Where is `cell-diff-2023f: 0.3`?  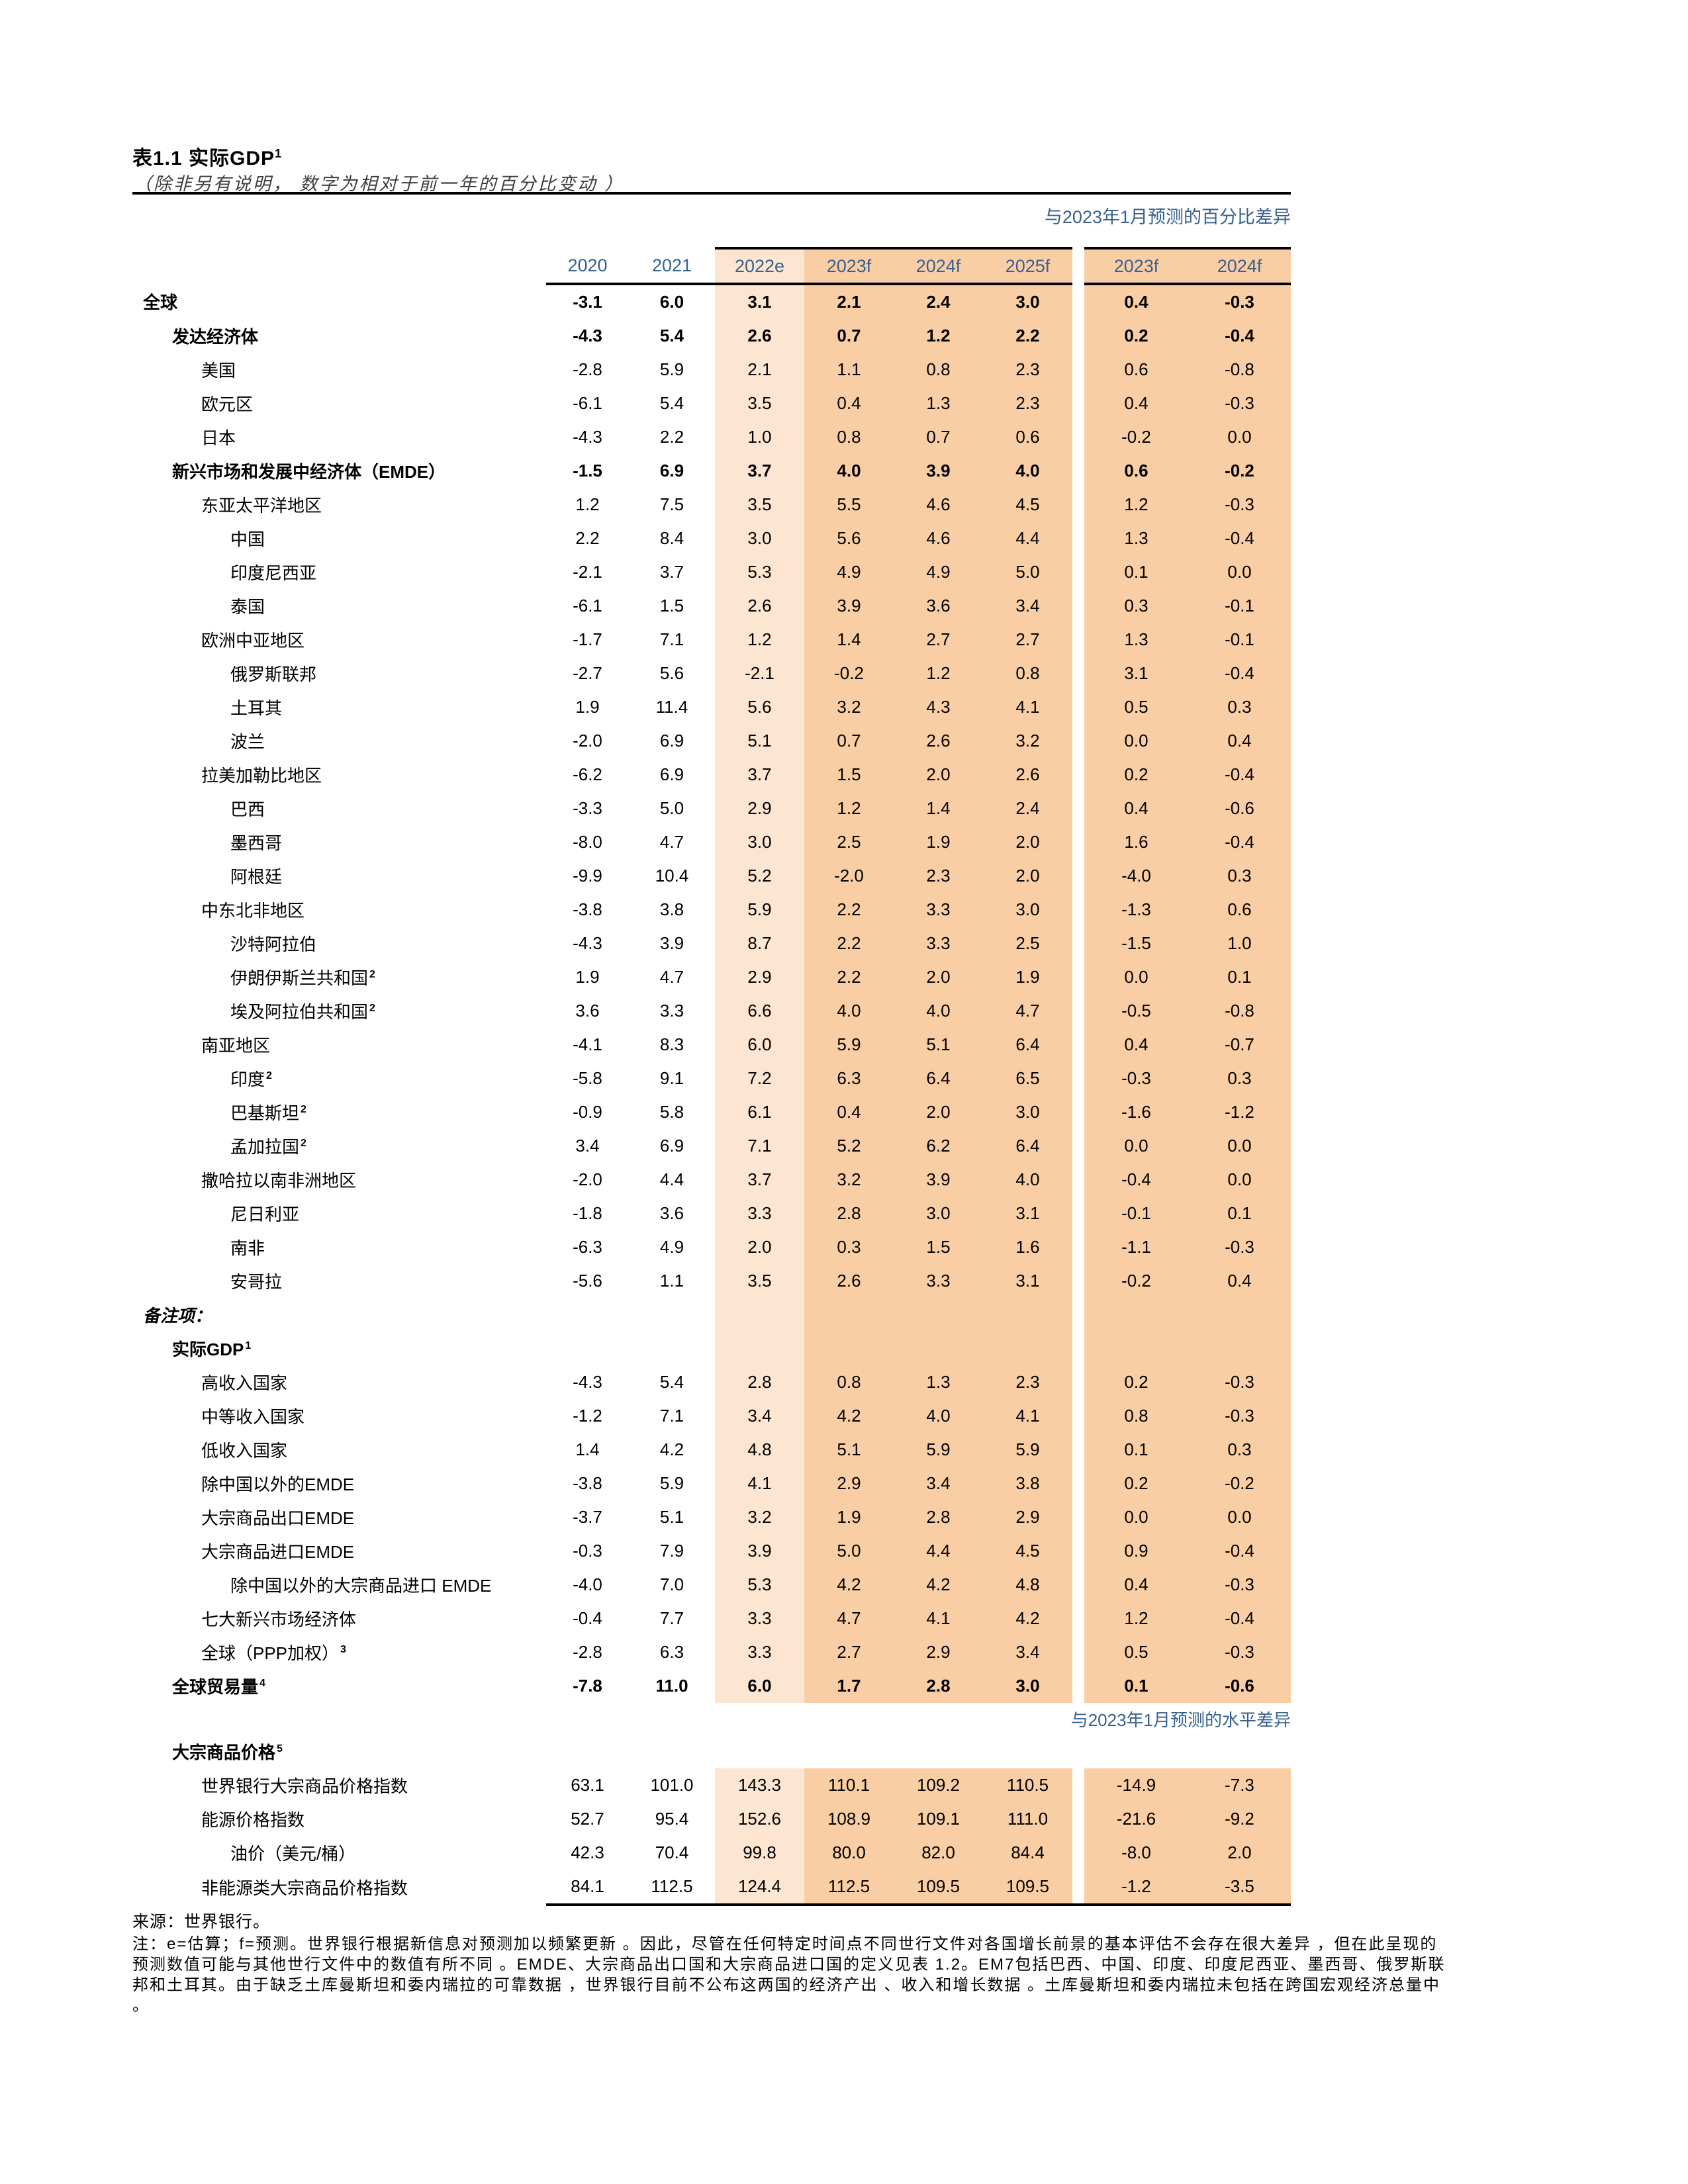
cell-diff-2023f: 0.3 is located at coordinates (1136, 606).